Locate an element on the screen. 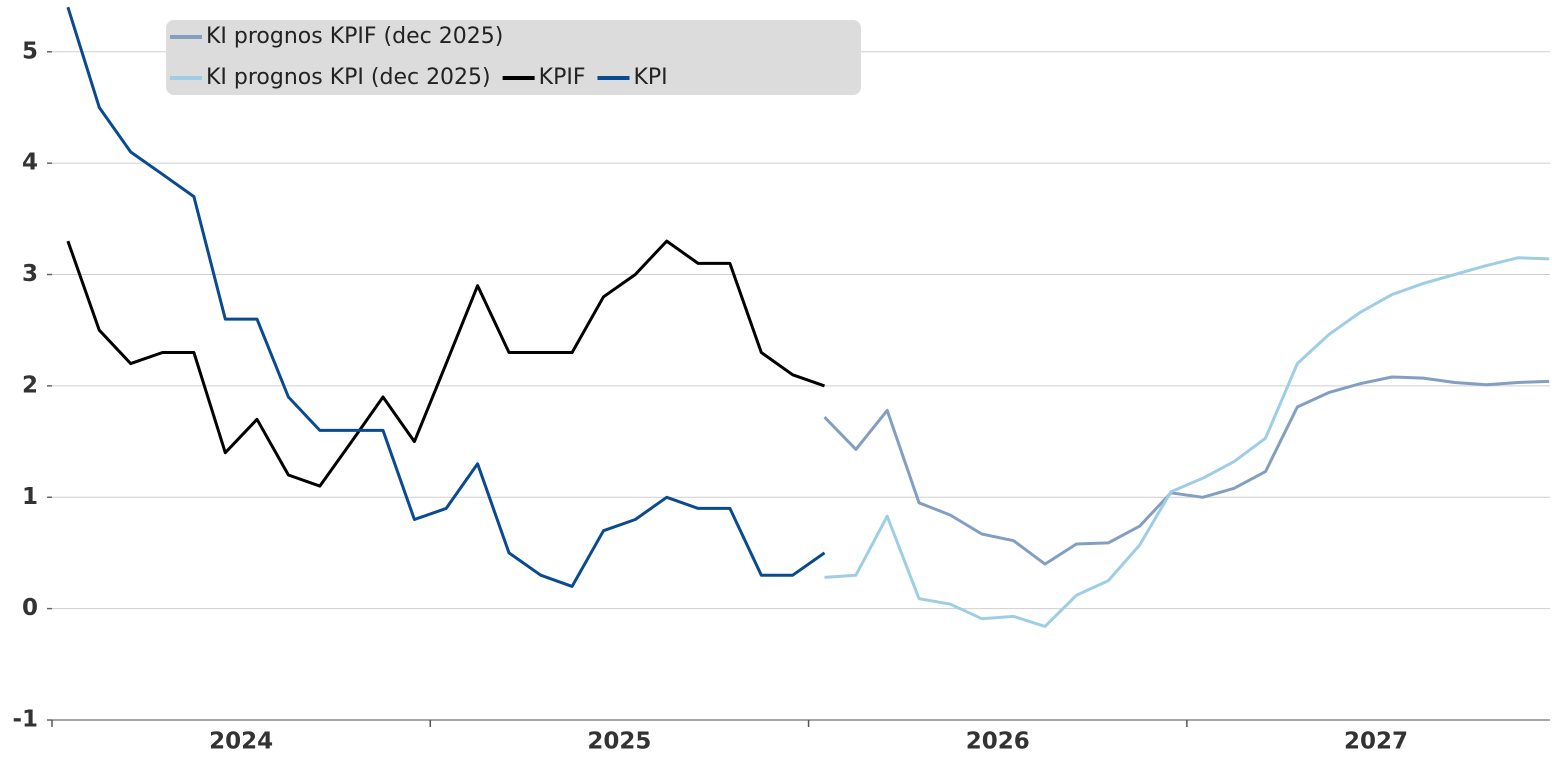 This screenshot has height=757, width=1552. legend-label: KI prognos KPI (dec 2025) is located at coordinates (348, 77).